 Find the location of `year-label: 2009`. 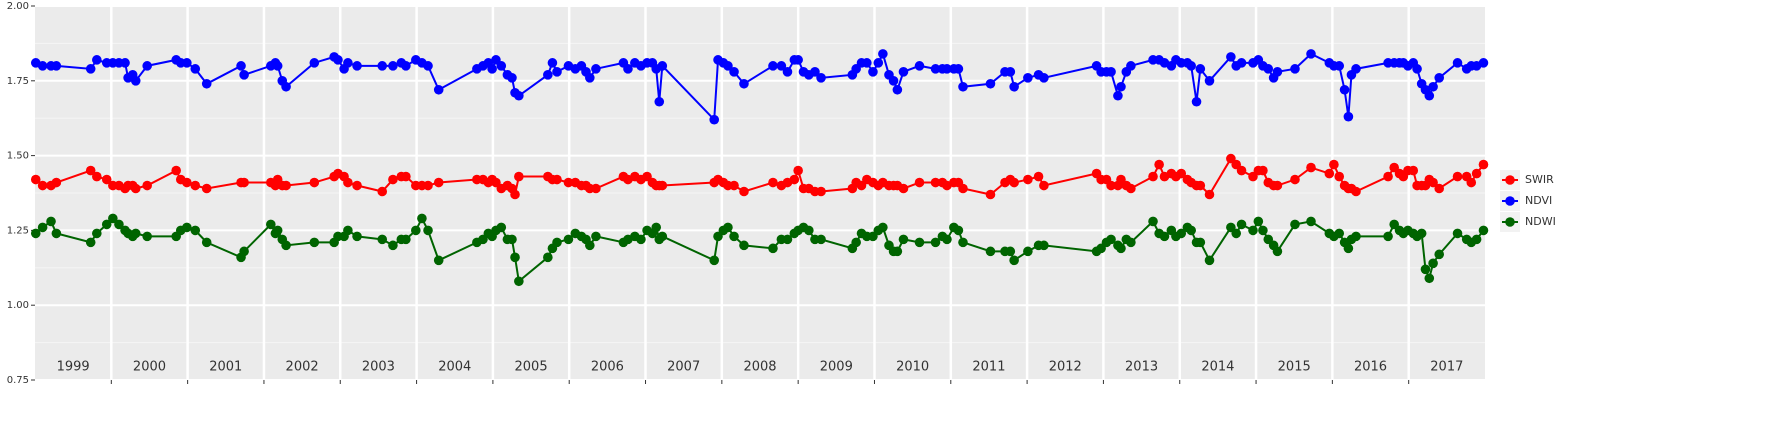

year-label: 2009 is located at coordinates (836, 367).